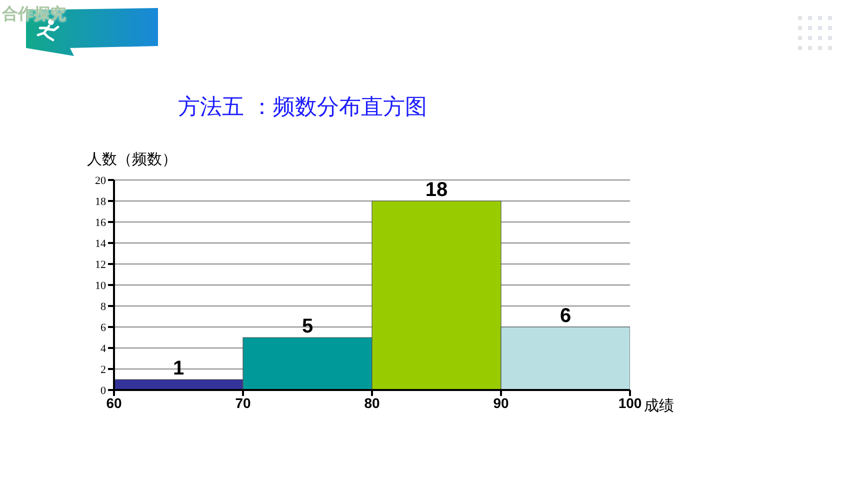  Describe the element at coordinates (100, 202) in the screenshot. I see `y-tick-label: 18` at that location.